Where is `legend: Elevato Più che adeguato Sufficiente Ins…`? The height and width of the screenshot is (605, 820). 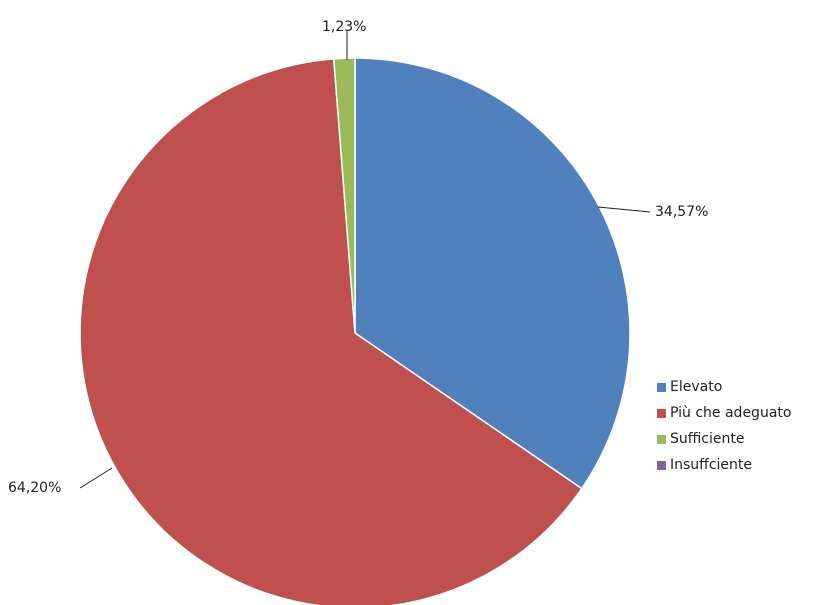
legend: Elevato Più che adeguato Sufficiente Ins… is located at coordinates (724, 426).